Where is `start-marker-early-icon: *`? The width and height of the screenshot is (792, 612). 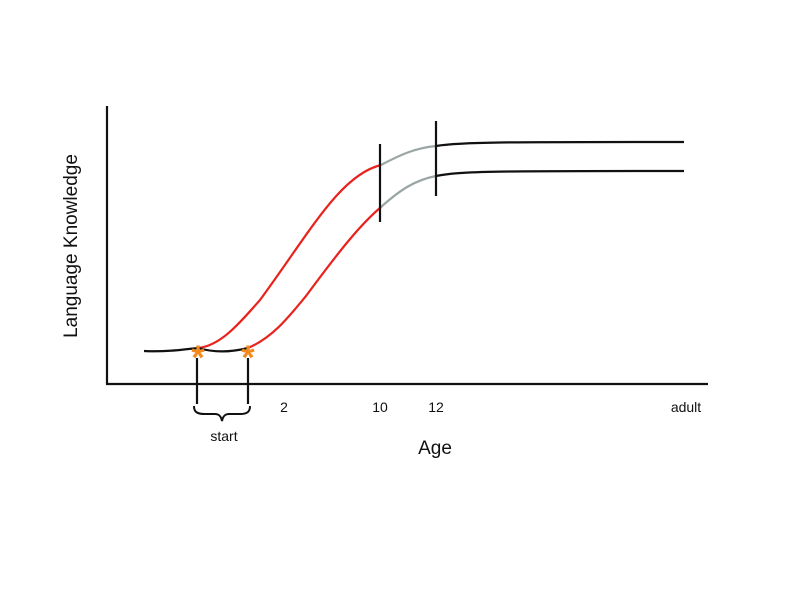
start-marker-early-icon: * is located at coordinates (198, 358).